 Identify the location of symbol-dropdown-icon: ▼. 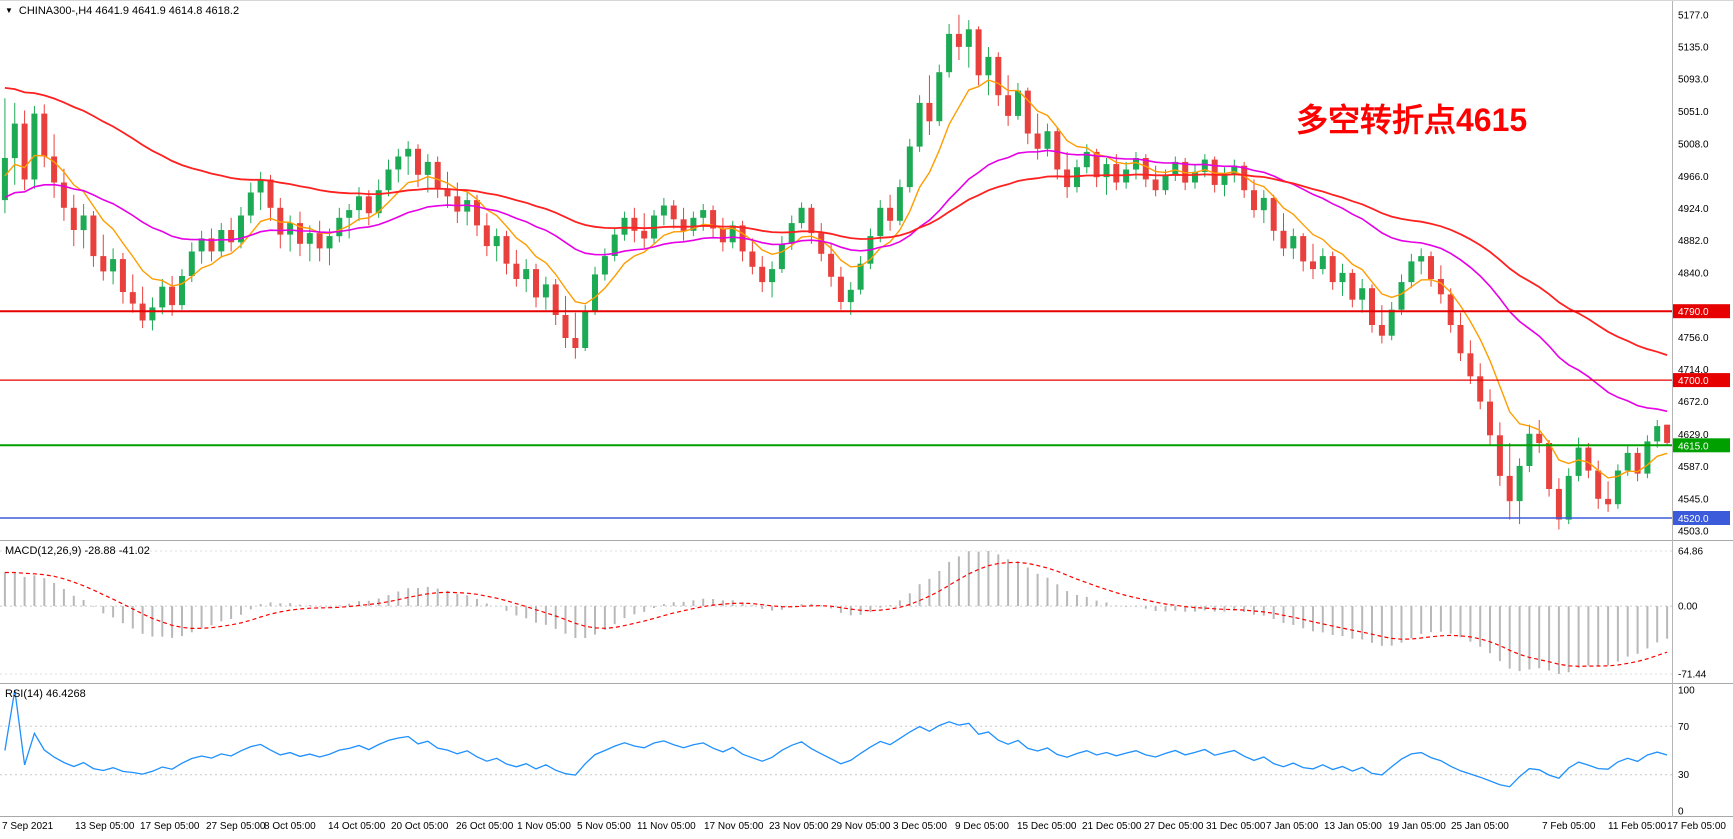
(9, 10).